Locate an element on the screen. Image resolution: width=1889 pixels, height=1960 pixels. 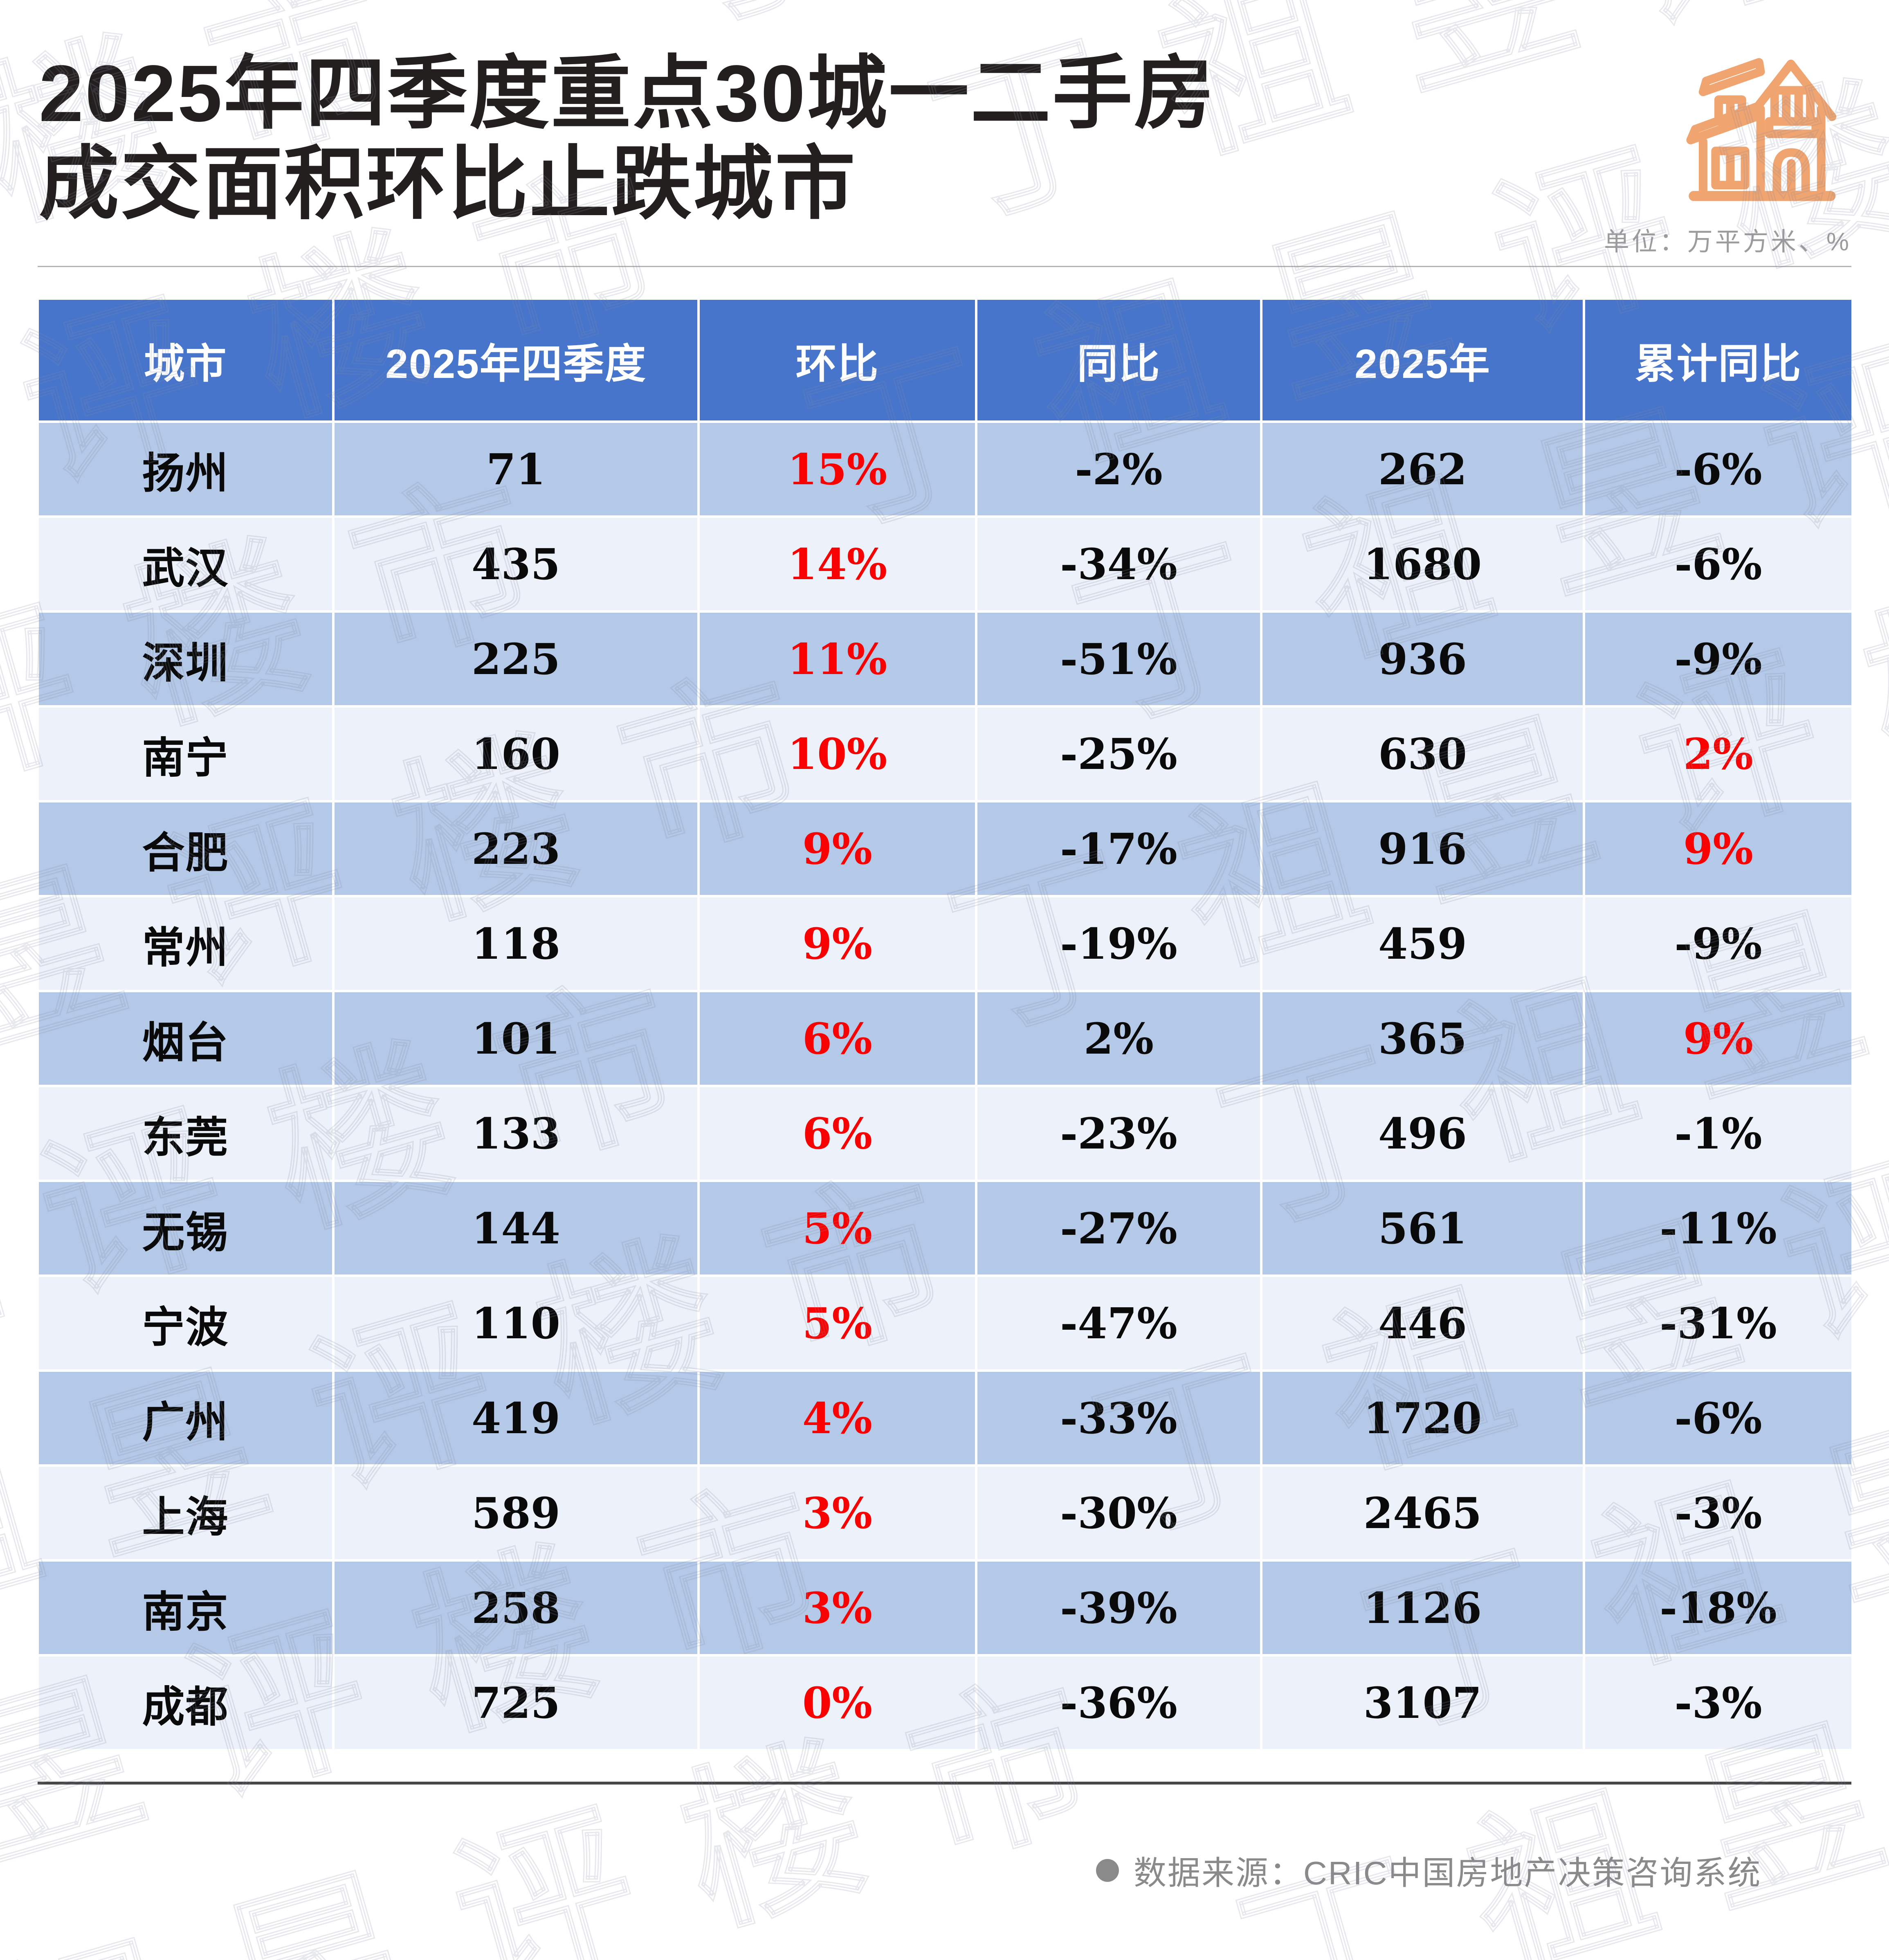
q4-cell: 118 is located at coordinates (516, 943).